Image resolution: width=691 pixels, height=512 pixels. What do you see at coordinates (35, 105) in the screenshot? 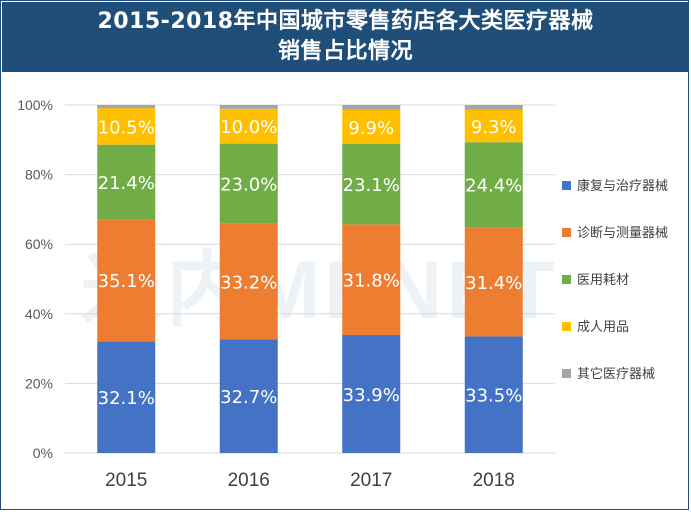
I see `y-tick-label: 100%` at bounding box center [35, 105].